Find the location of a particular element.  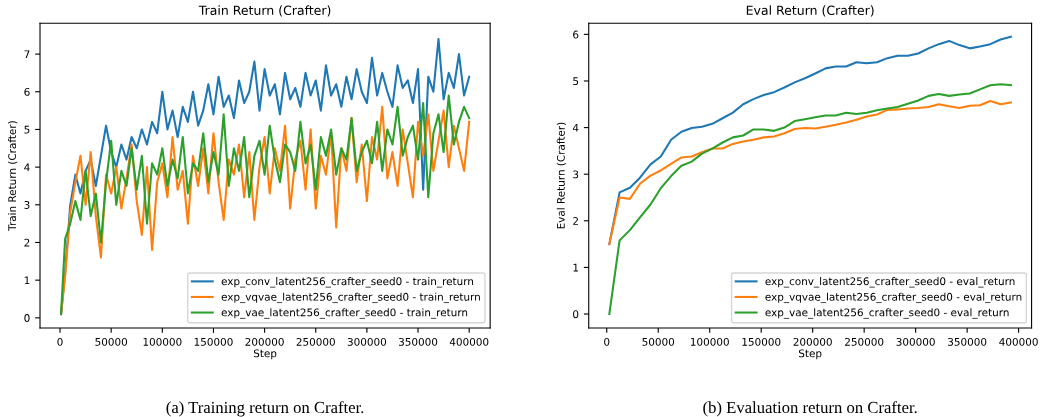

y-axis-title: Train Return (Crafter) is located at coordinates (13, 176).